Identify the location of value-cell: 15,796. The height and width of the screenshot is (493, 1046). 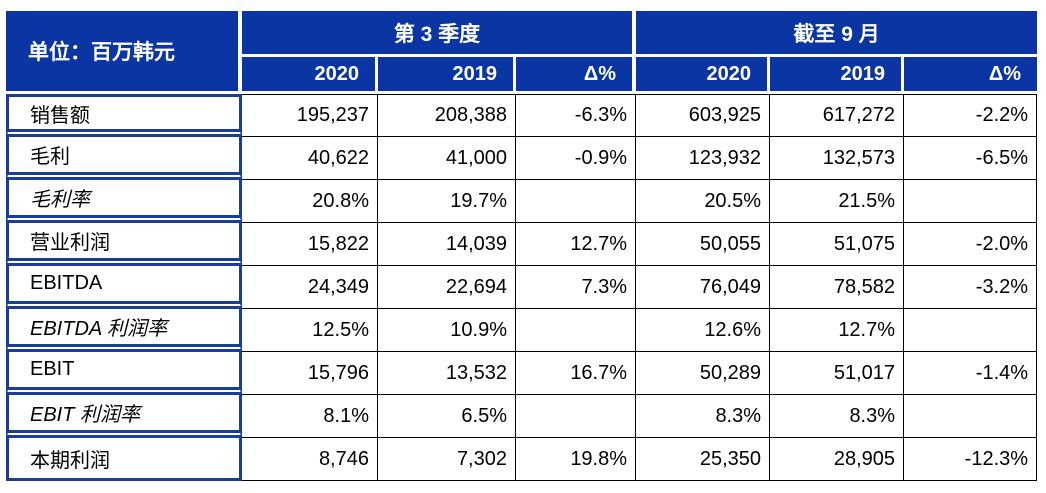
(310, 373).